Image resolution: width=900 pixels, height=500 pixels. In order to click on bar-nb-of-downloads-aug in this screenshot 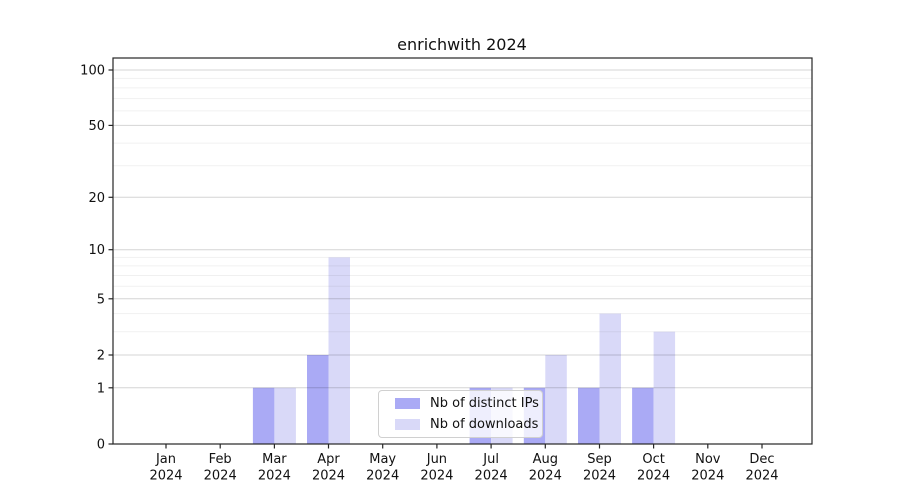, I will do `click(556, 399)`.